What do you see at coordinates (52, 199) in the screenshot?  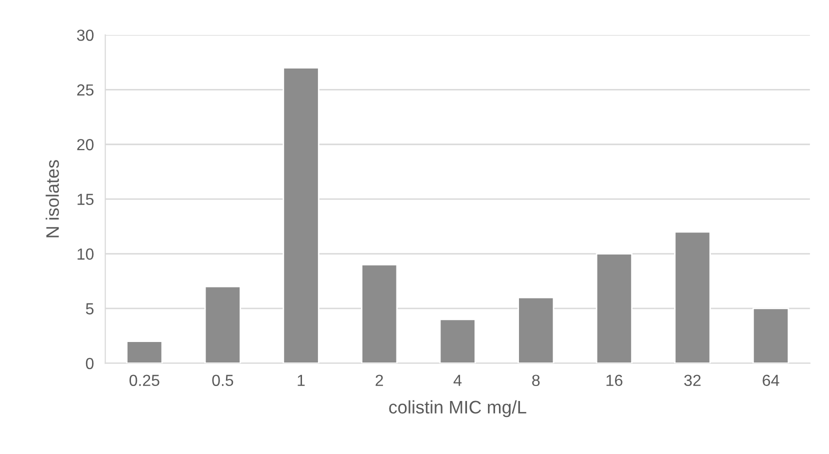 I see `y-axis-title: N isolates` at bounding box center [52, 199].